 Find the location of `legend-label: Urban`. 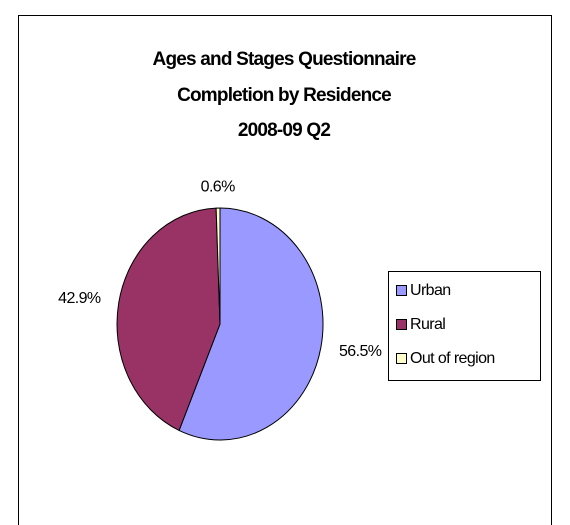

legend-label: Urban is located at coordinates (430, 290).